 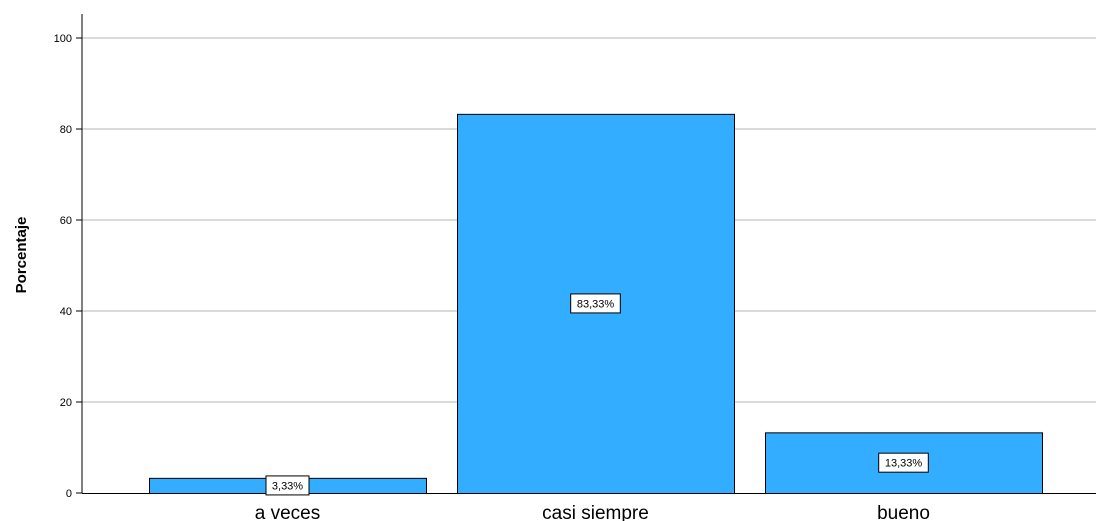 I want to click on y-tick-labels: 0 20 40 60 80 100, so click(x=68, y=266).